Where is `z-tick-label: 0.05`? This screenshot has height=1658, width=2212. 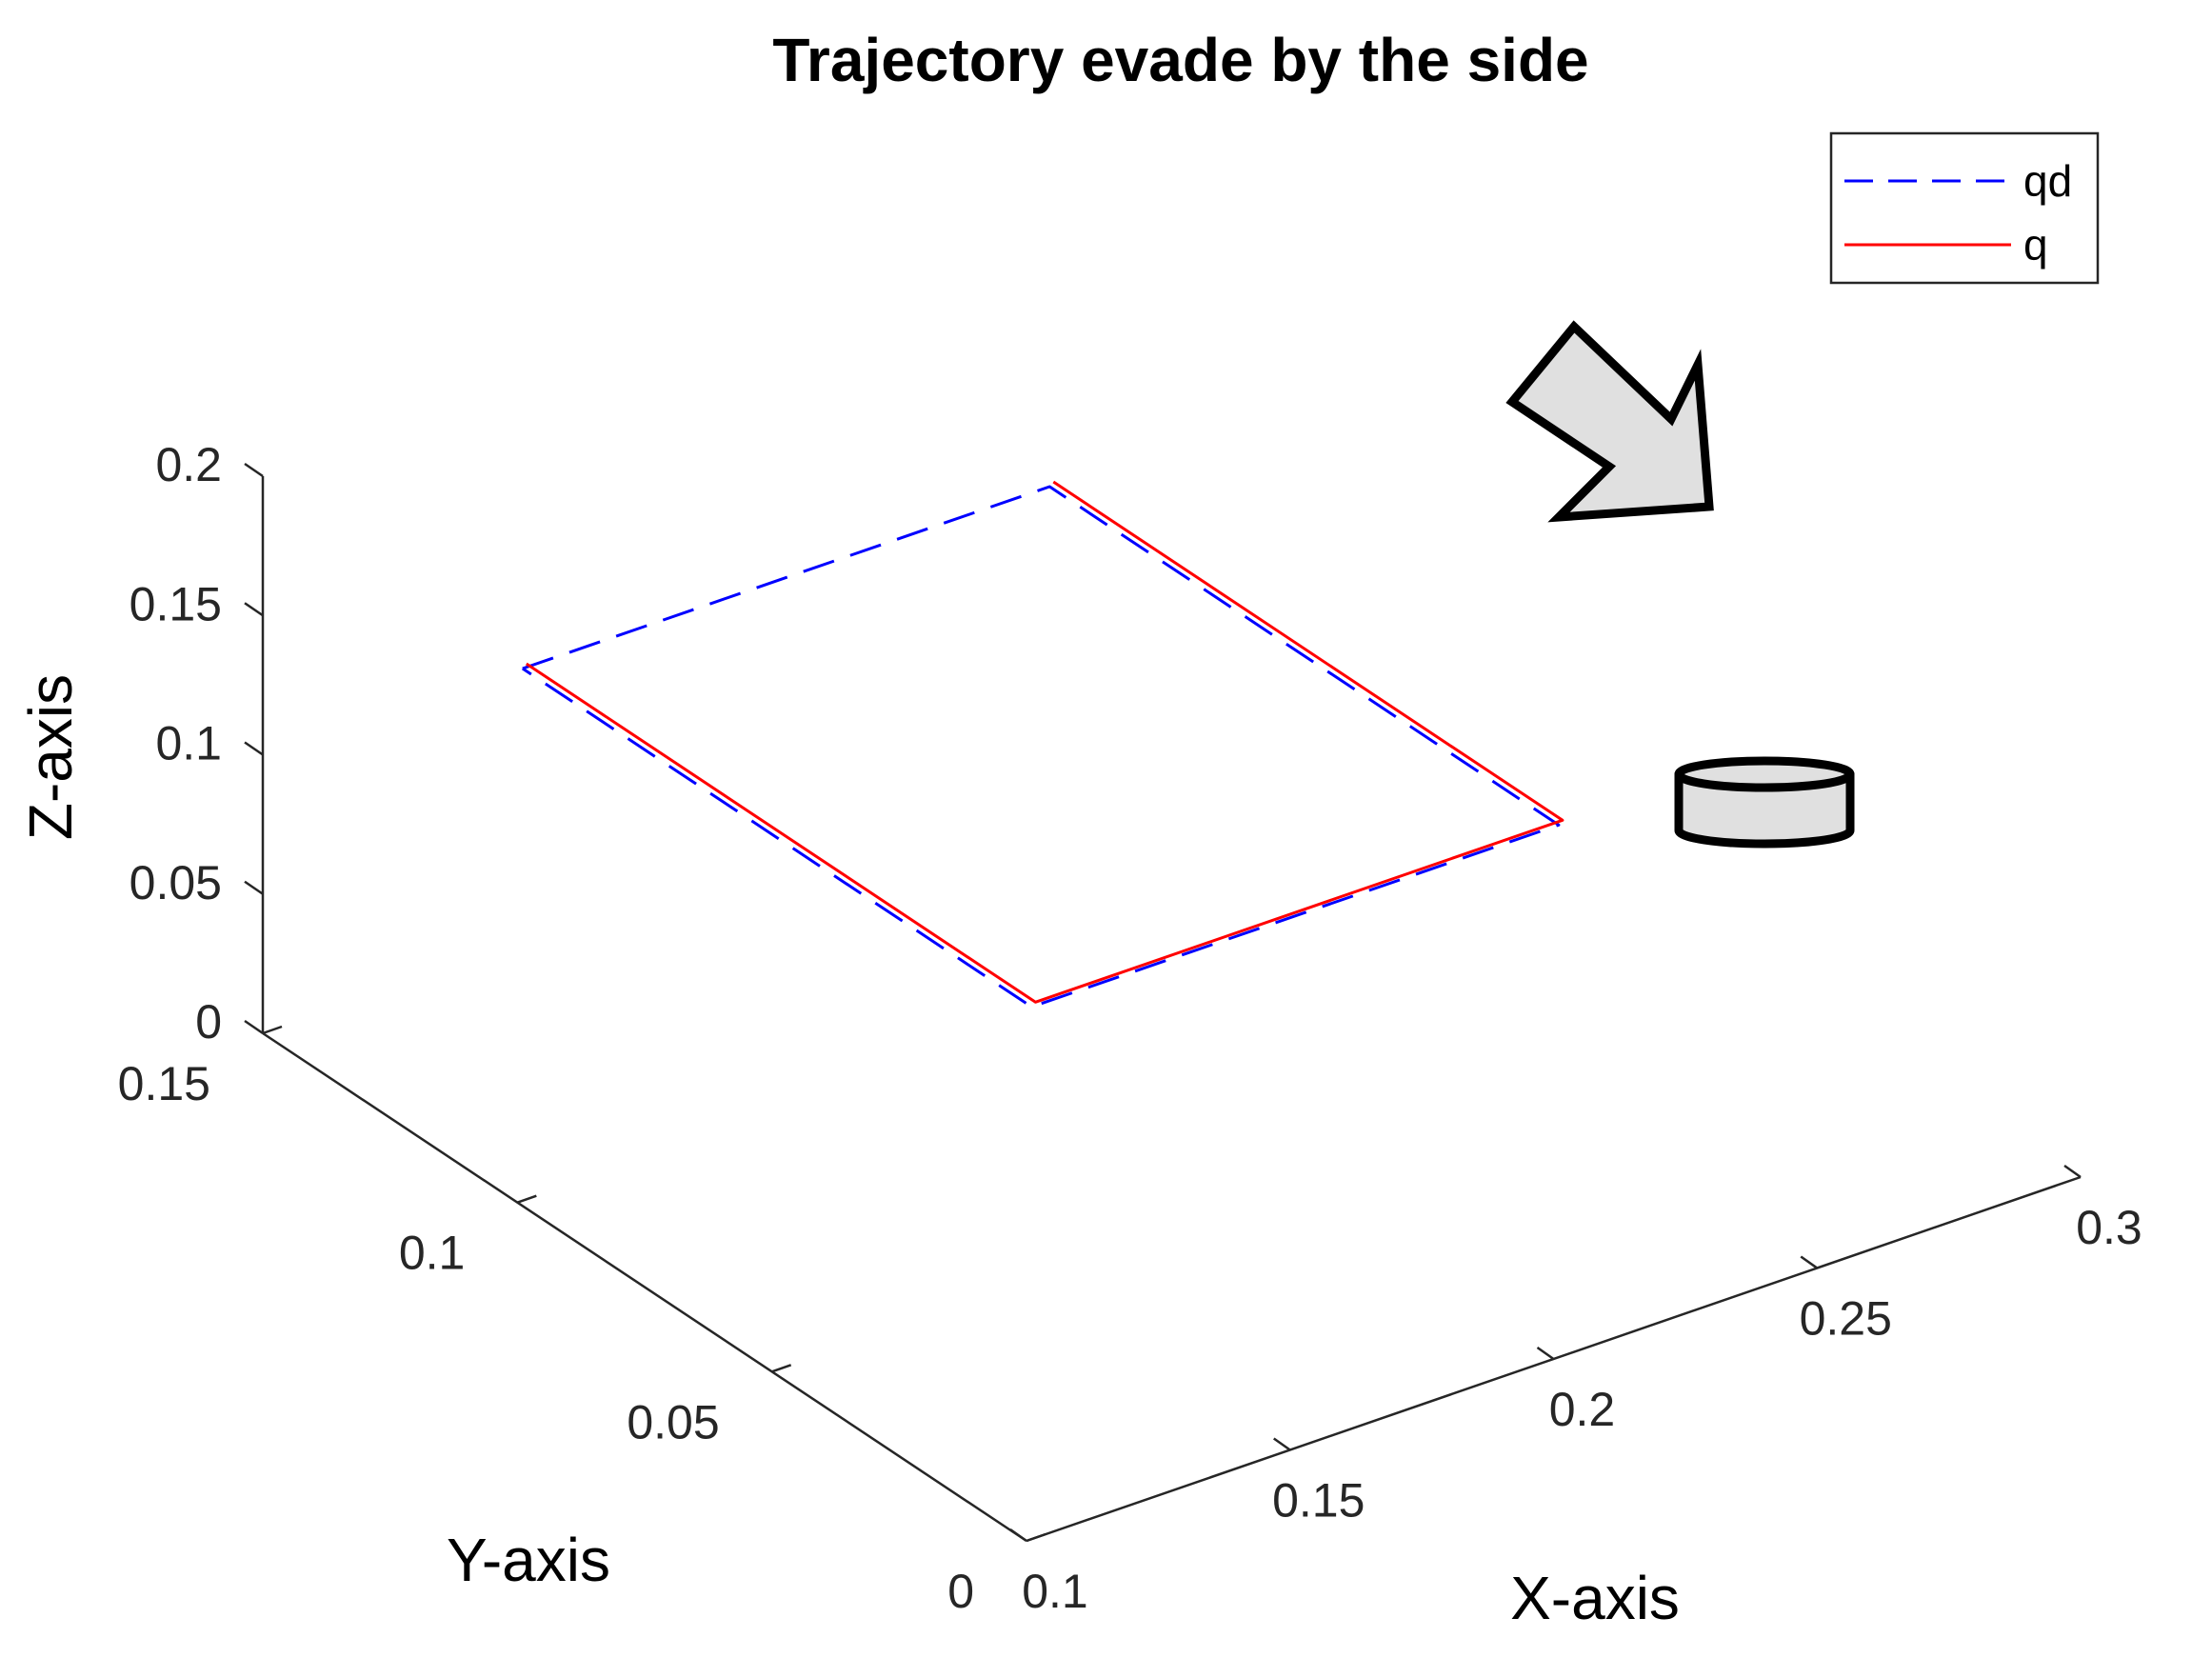
z-tick-label: 0.05 is located at coordinates (176, 882).